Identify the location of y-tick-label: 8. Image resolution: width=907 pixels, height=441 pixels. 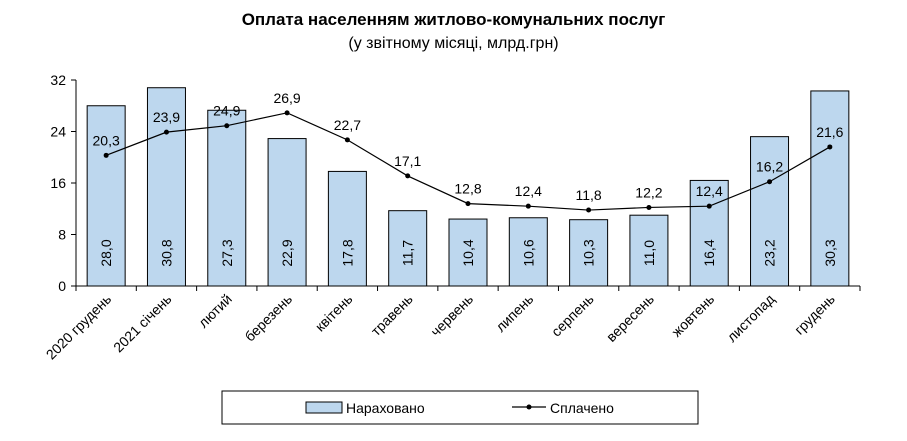
(62, 235).